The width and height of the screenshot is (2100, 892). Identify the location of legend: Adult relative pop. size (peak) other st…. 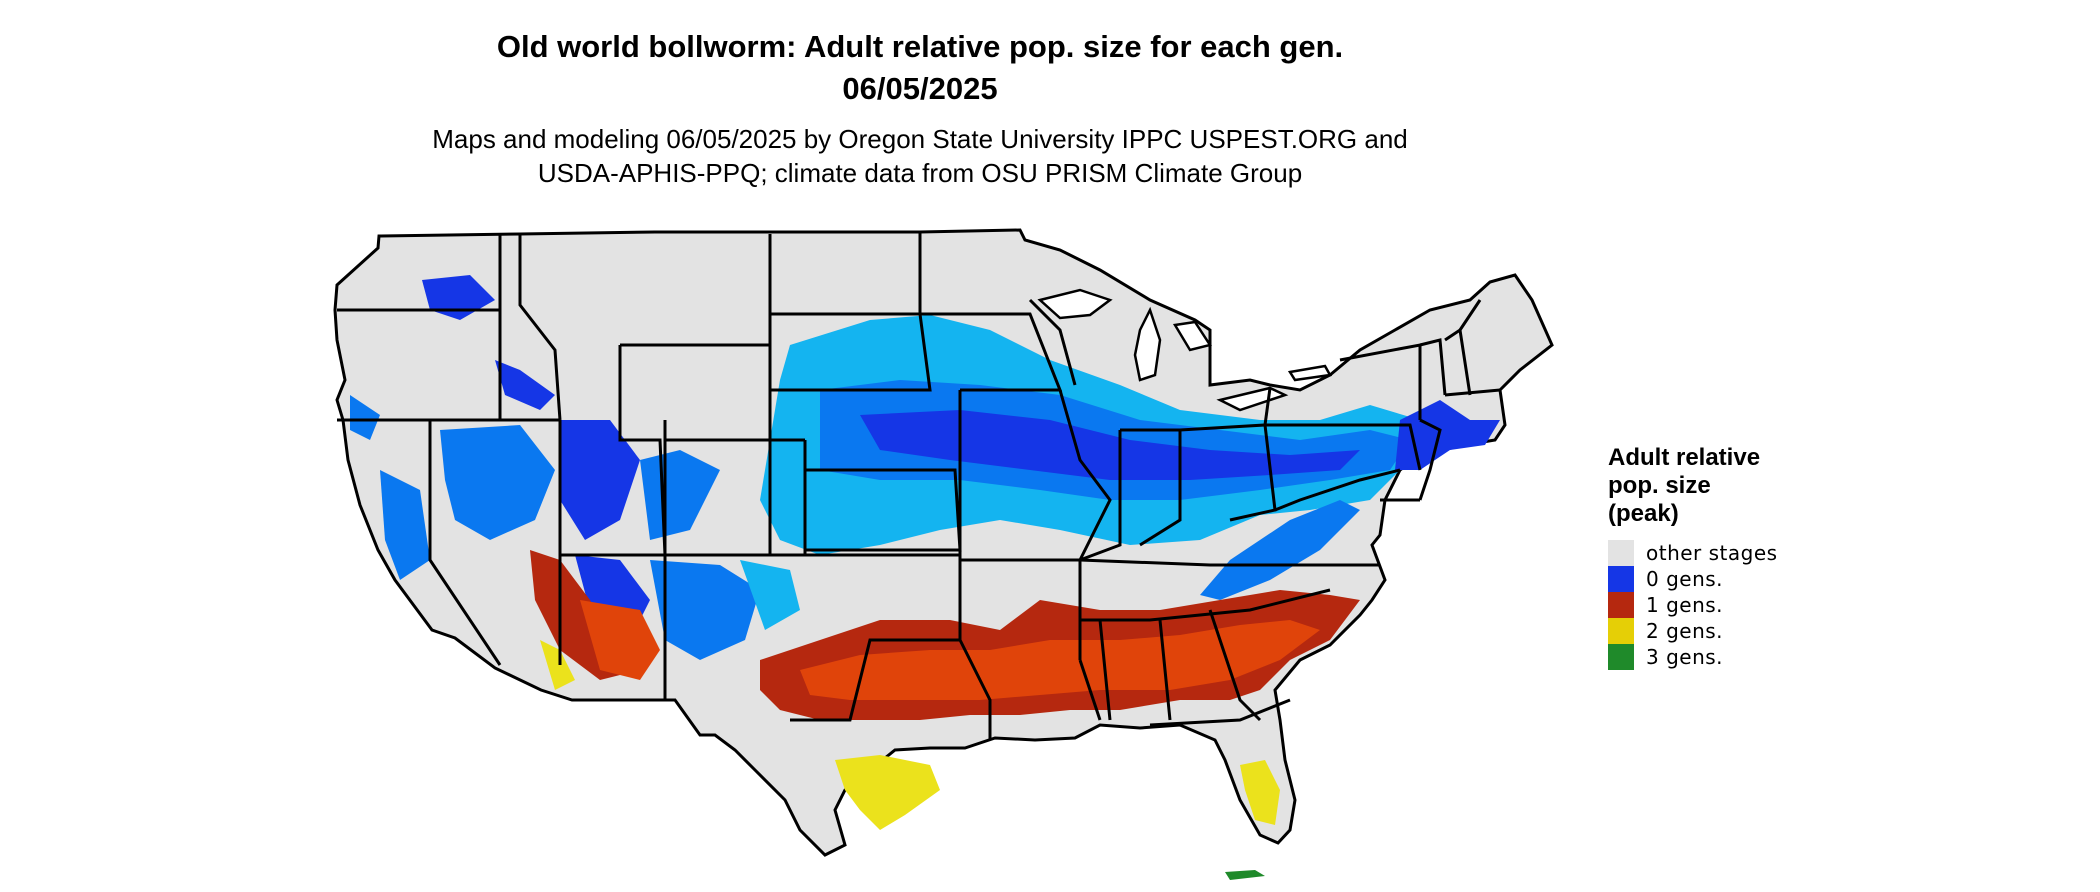
(1718, 557).